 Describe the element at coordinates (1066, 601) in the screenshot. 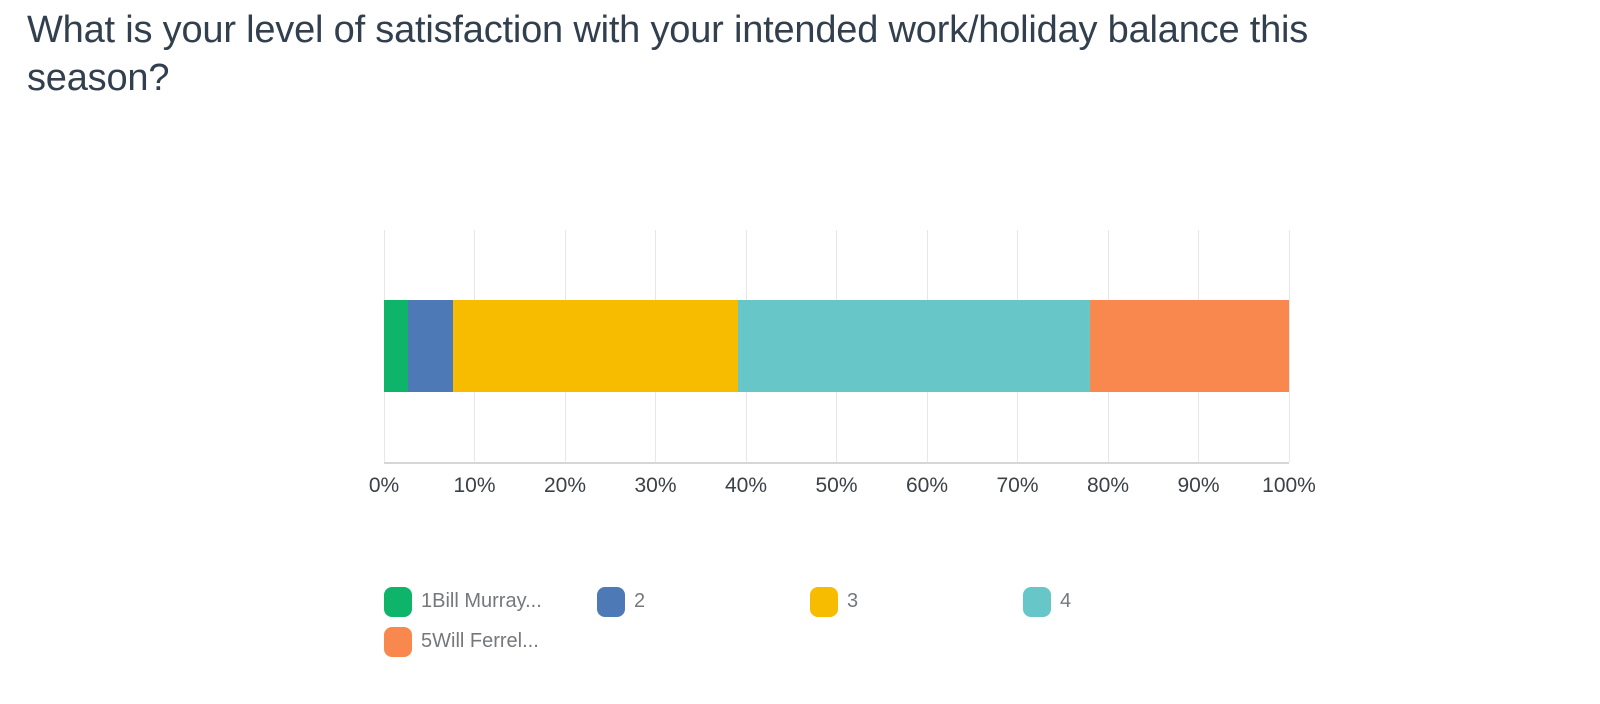

I see `legend-item-label: 4` at that location.